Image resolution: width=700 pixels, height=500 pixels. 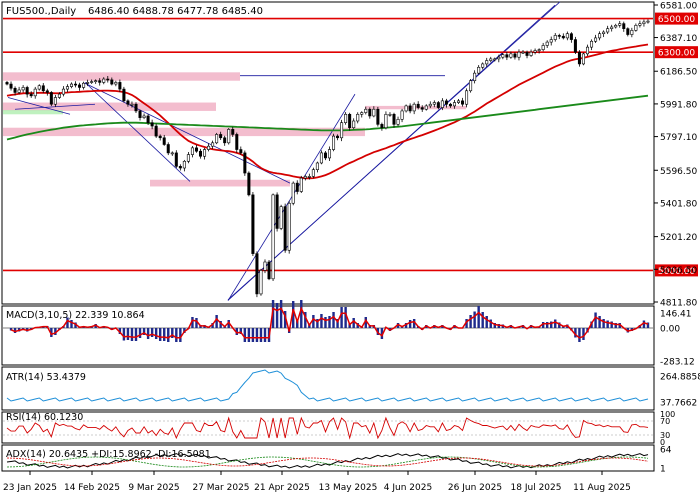 I want to click on price-y-tick-label: 5401.80, so click(x=678, y=204).